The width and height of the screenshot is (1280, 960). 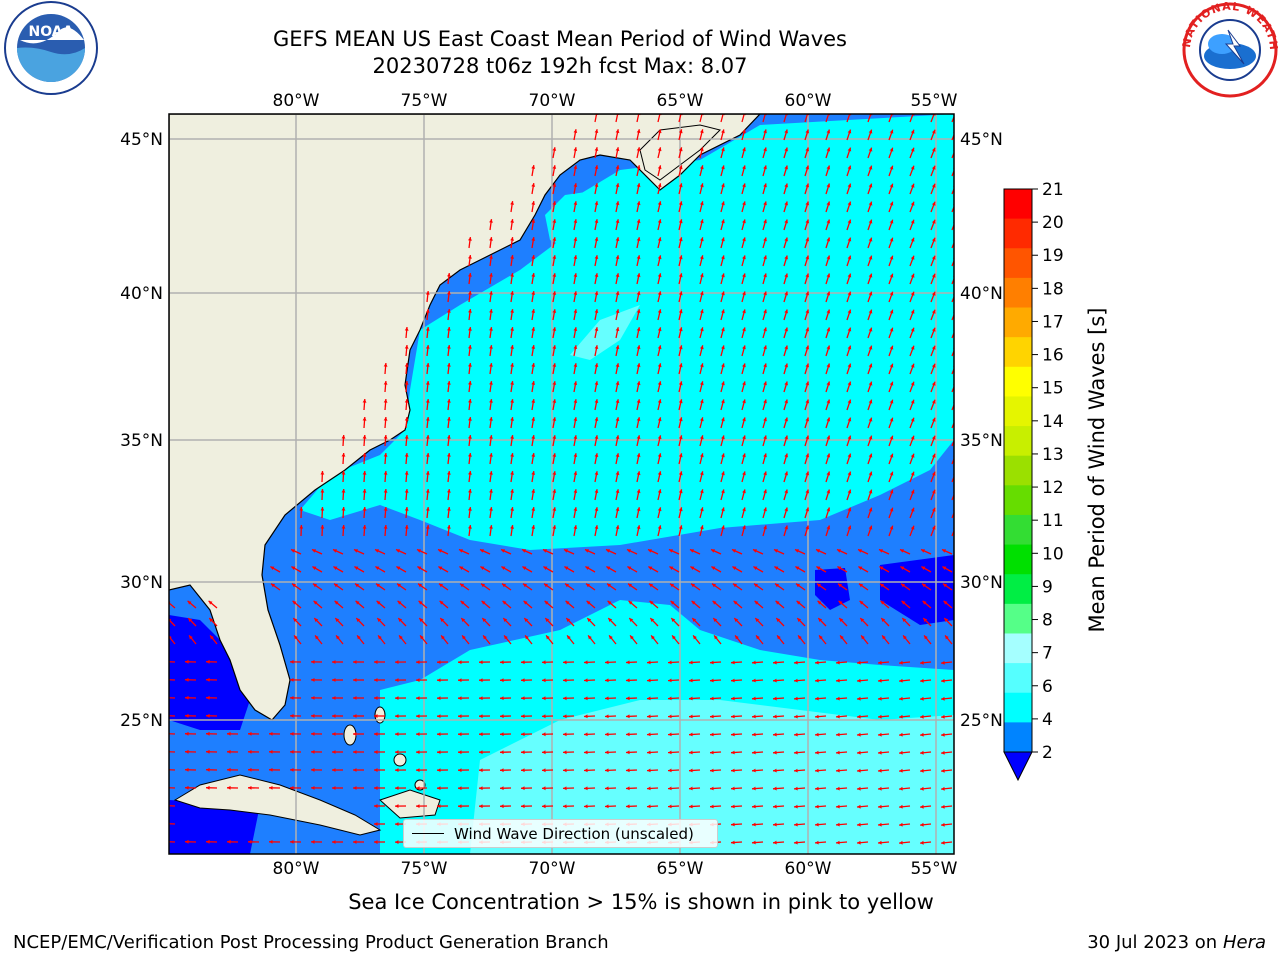 I want to click on legend-label: Wind Wave Direction (unscaled), so click(x=574, y=833).